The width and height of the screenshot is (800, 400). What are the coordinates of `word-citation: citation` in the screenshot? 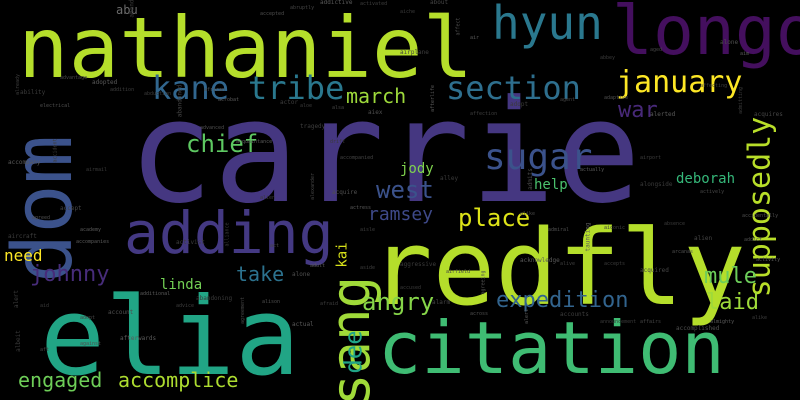 It's located at (551, 348).